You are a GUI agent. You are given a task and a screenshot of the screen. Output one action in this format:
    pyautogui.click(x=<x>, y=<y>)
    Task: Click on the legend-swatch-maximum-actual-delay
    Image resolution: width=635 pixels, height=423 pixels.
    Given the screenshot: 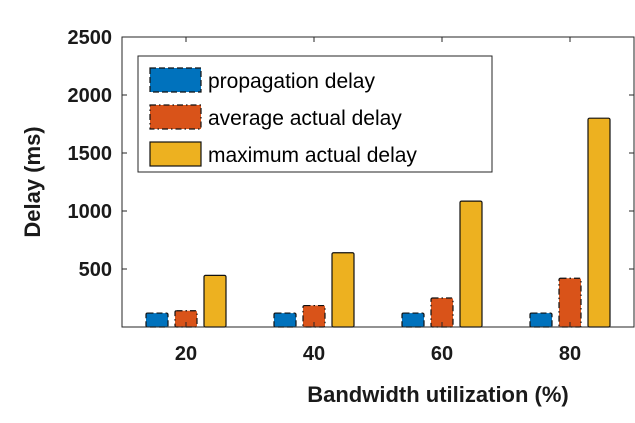 What is the action you would take?
    pyautogui.click(x=175, y=154)
    